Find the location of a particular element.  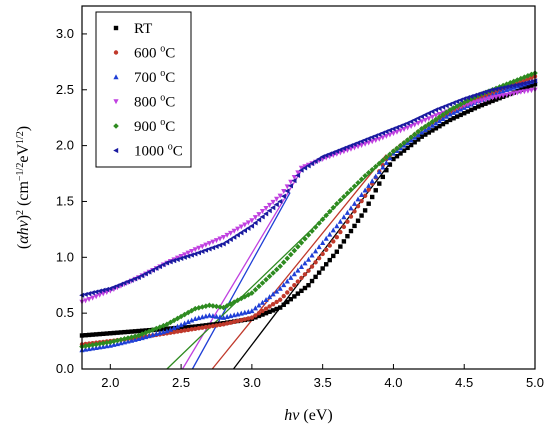

y-axis-label: (αhv)2 (cm−1/2eV1/2) is located at coordinates (24, 187).